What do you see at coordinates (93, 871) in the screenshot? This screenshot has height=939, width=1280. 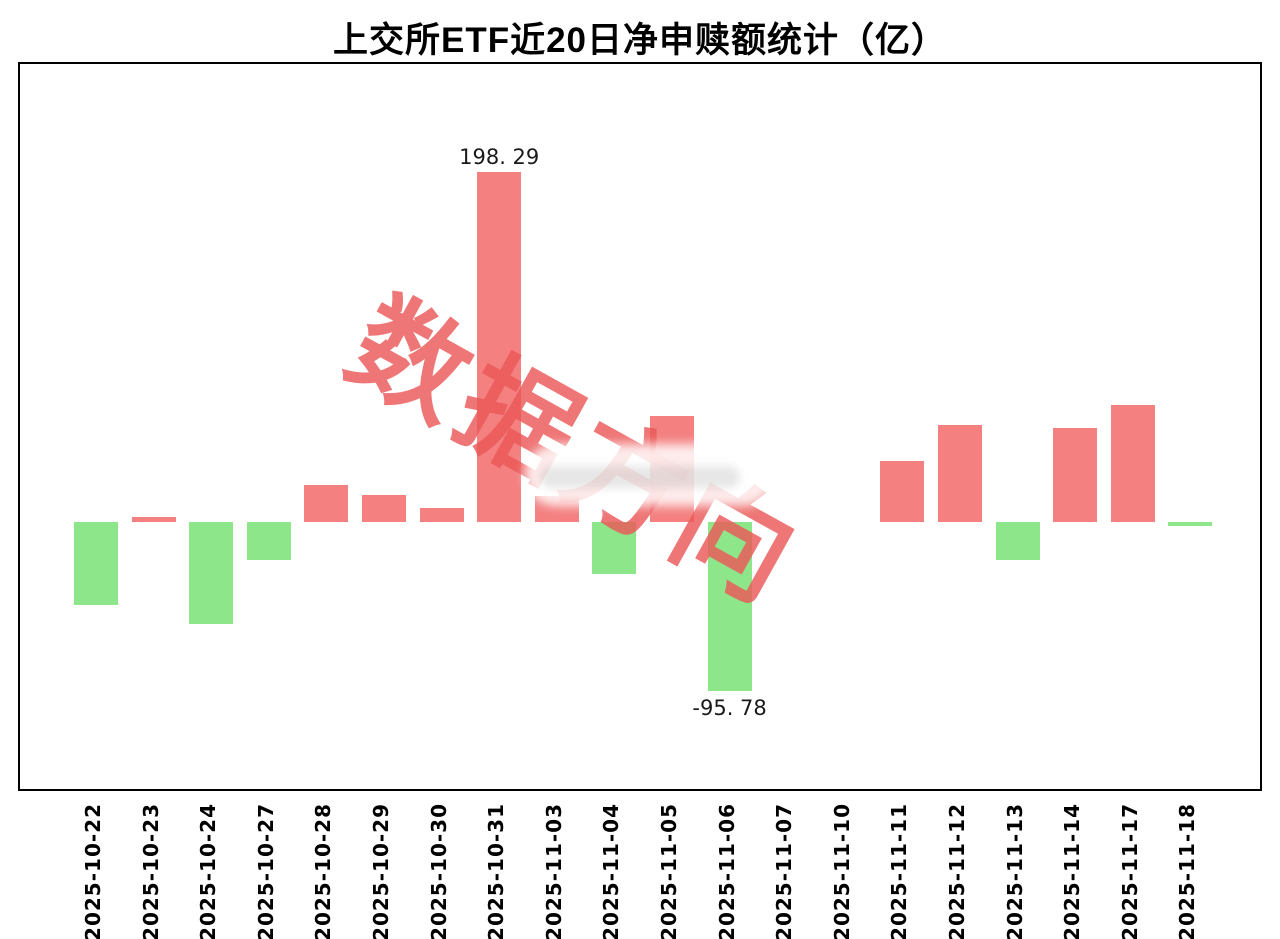 I see `x-tick-label-2025-10-22: 2025-10-22` at bounding box center [93, 871].